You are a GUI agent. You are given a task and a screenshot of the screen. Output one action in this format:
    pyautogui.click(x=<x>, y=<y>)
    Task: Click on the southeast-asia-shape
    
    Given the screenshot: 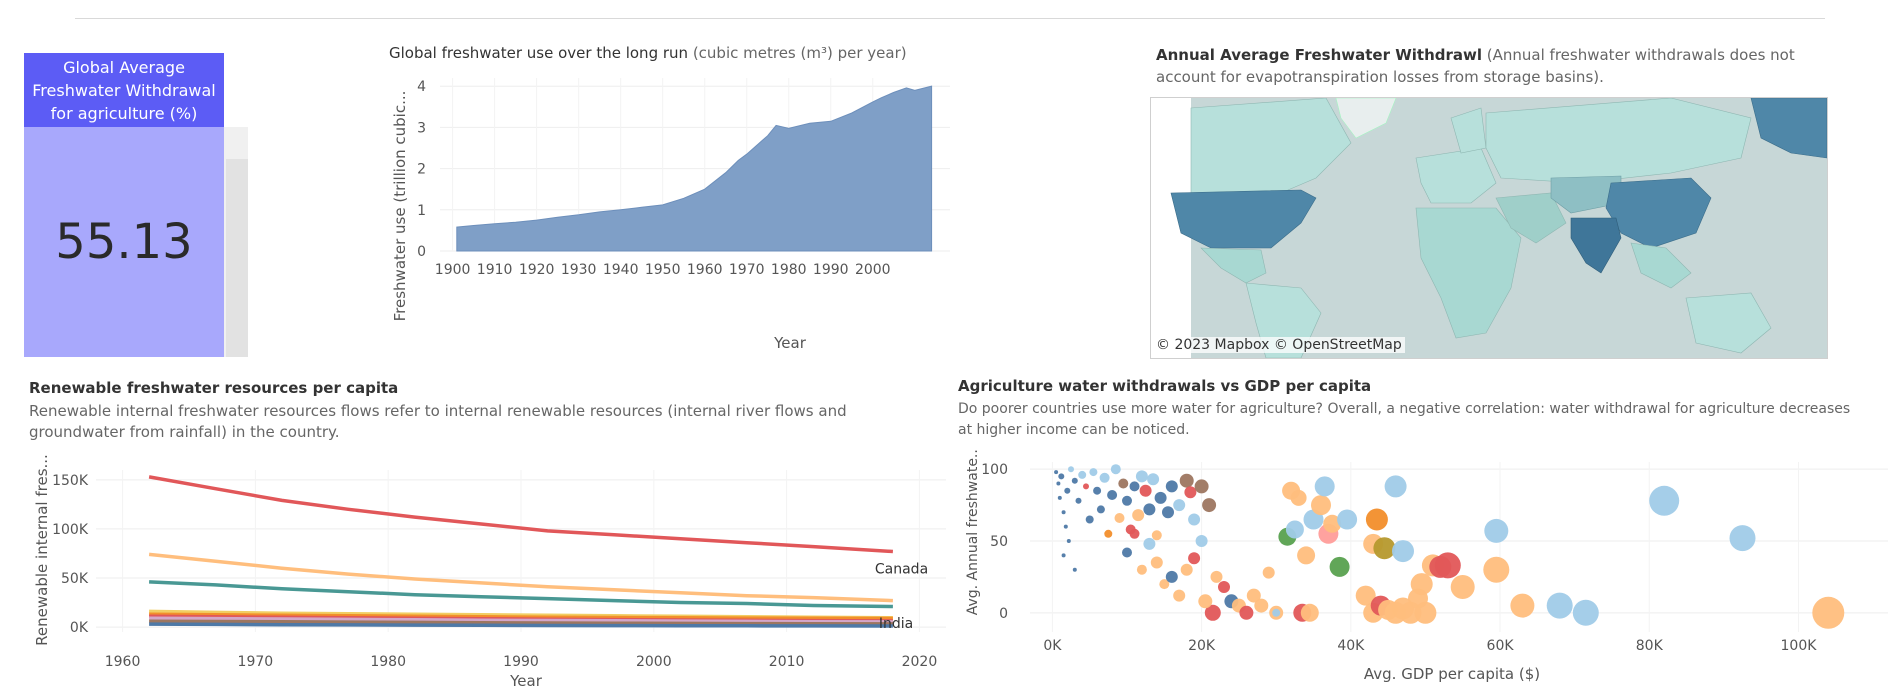 What is the action you would take?
    pyautogui.click(x=1661, y=265)
    